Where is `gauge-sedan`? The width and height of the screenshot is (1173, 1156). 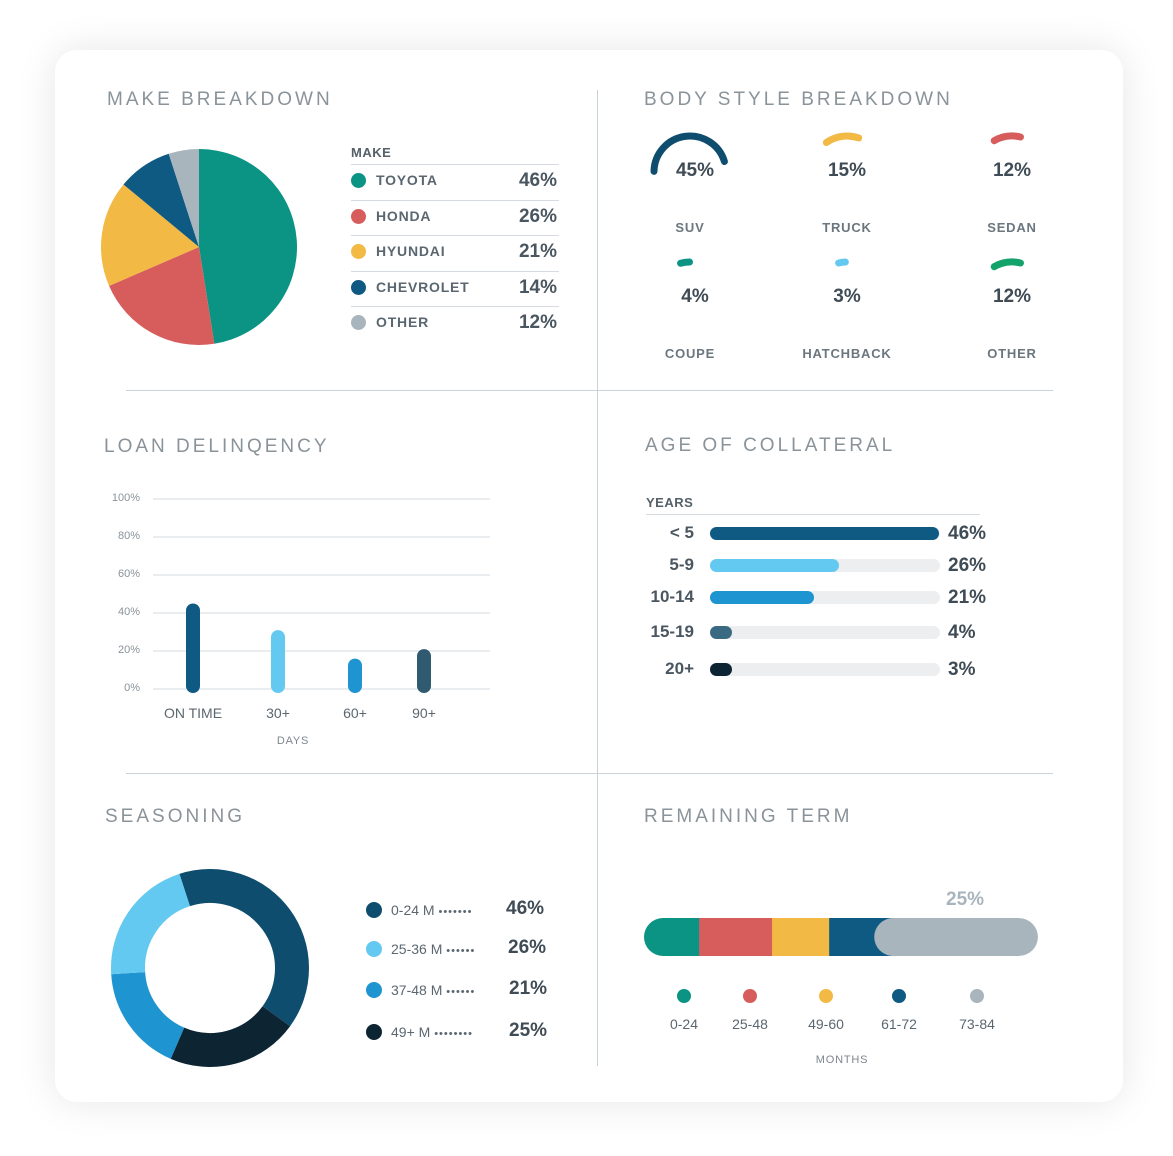 gauge-sedan is located at coordinates (1007, 138).